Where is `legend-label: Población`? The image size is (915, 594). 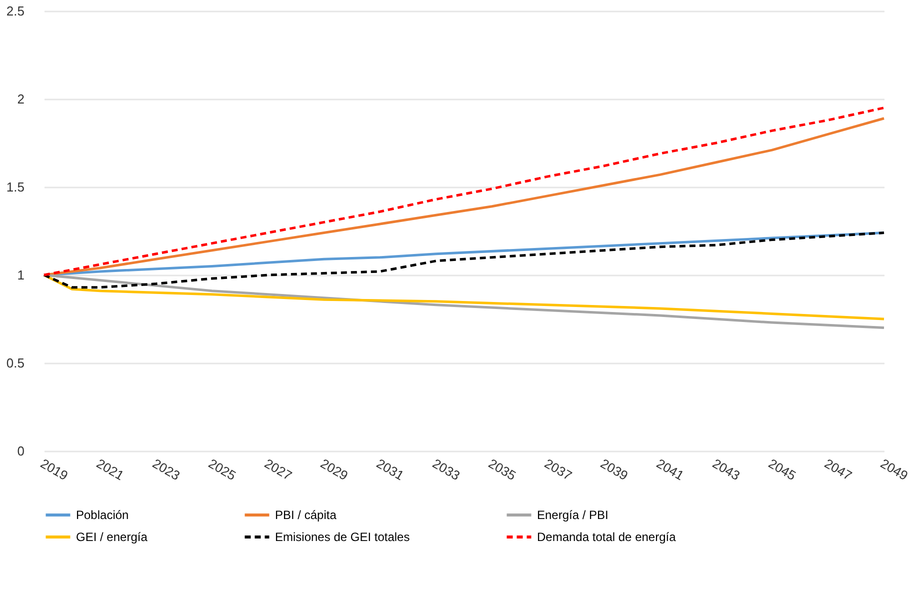 legend-label: Población is located at coordinates (102, 515).